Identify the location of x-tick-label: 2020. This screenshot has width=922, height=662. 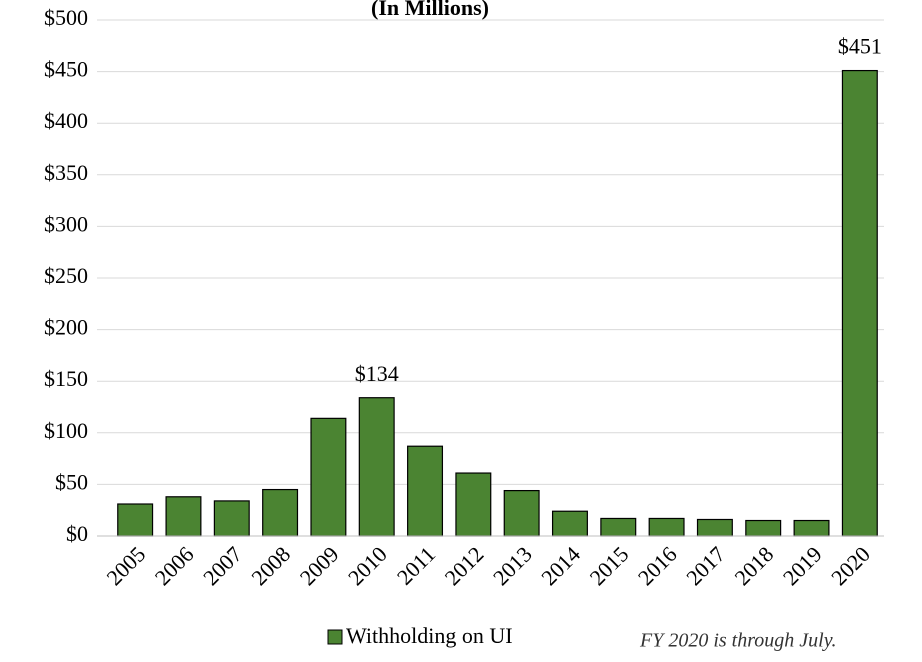
(850, 565).